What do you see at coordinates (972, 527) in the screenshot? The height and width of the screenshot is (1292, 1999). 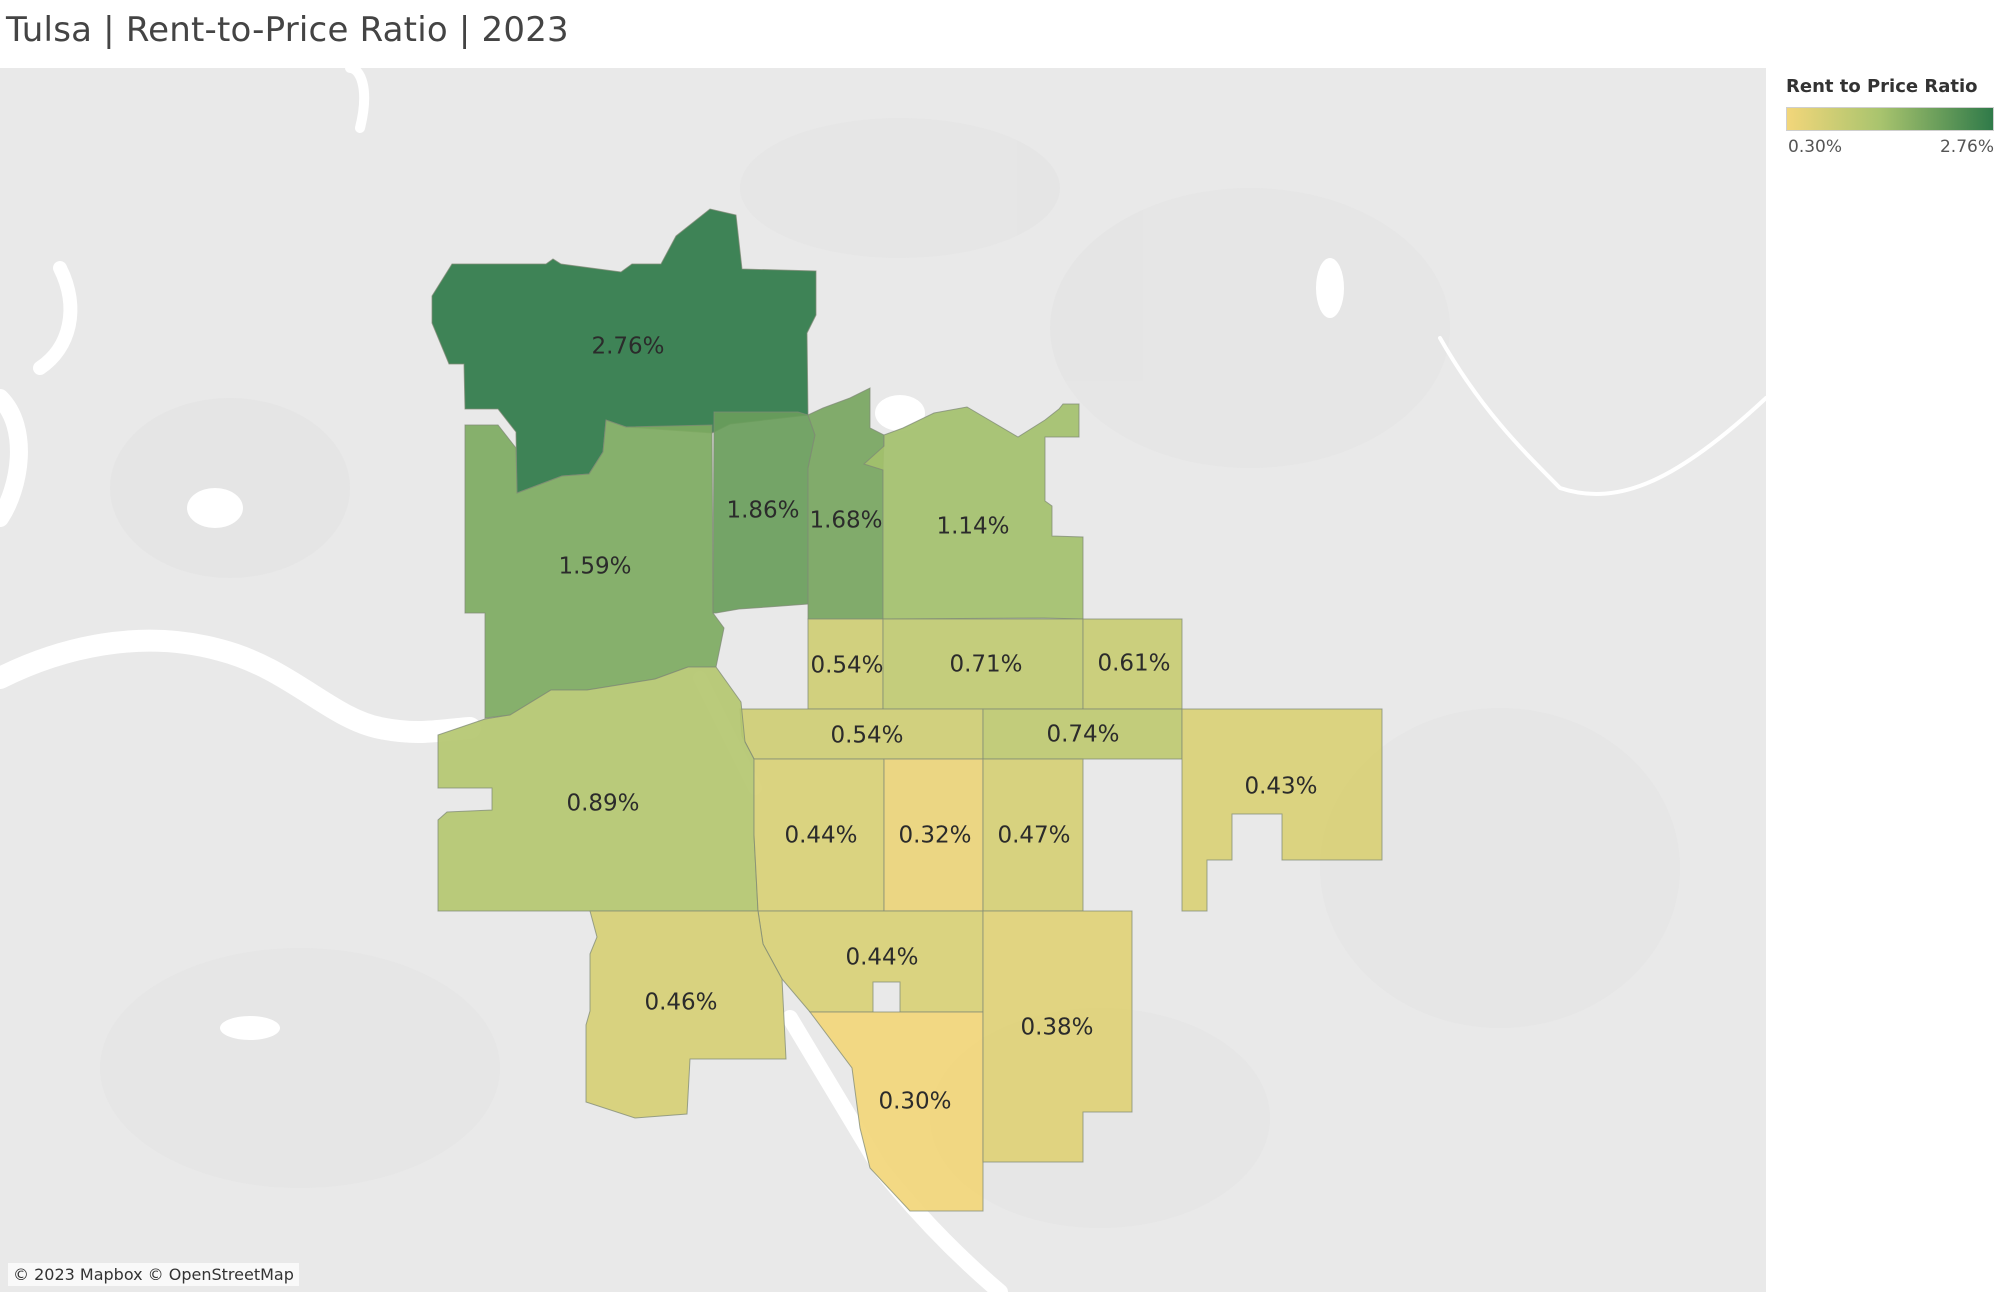 I see `region-label-north-east: 1.14%` at bounding box center [972, 527].